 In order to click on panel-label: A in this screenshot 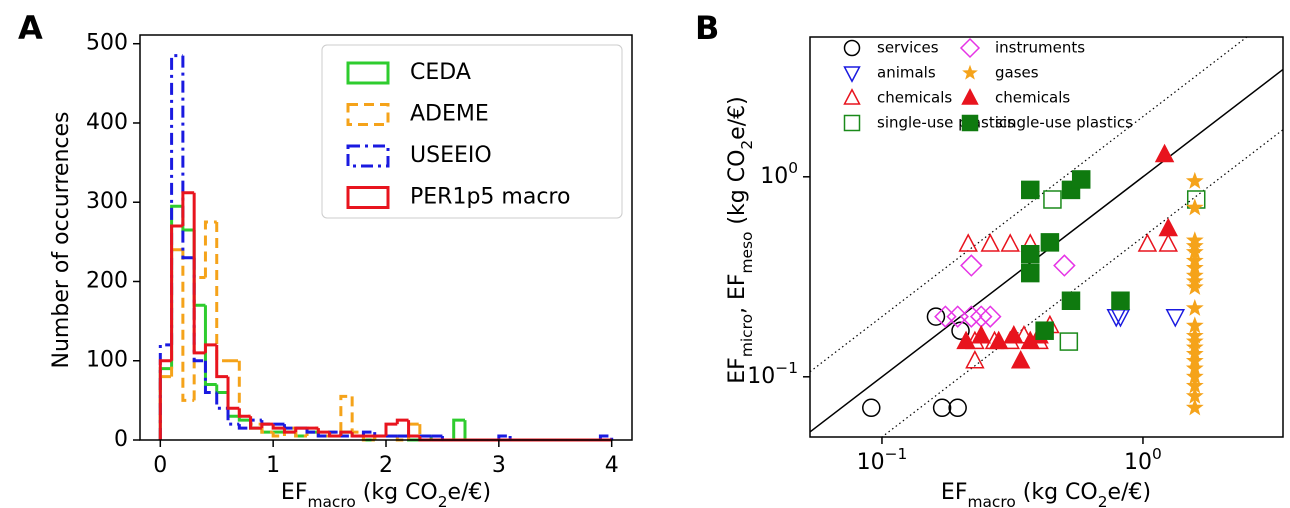, I will do `click(30, 28)`.